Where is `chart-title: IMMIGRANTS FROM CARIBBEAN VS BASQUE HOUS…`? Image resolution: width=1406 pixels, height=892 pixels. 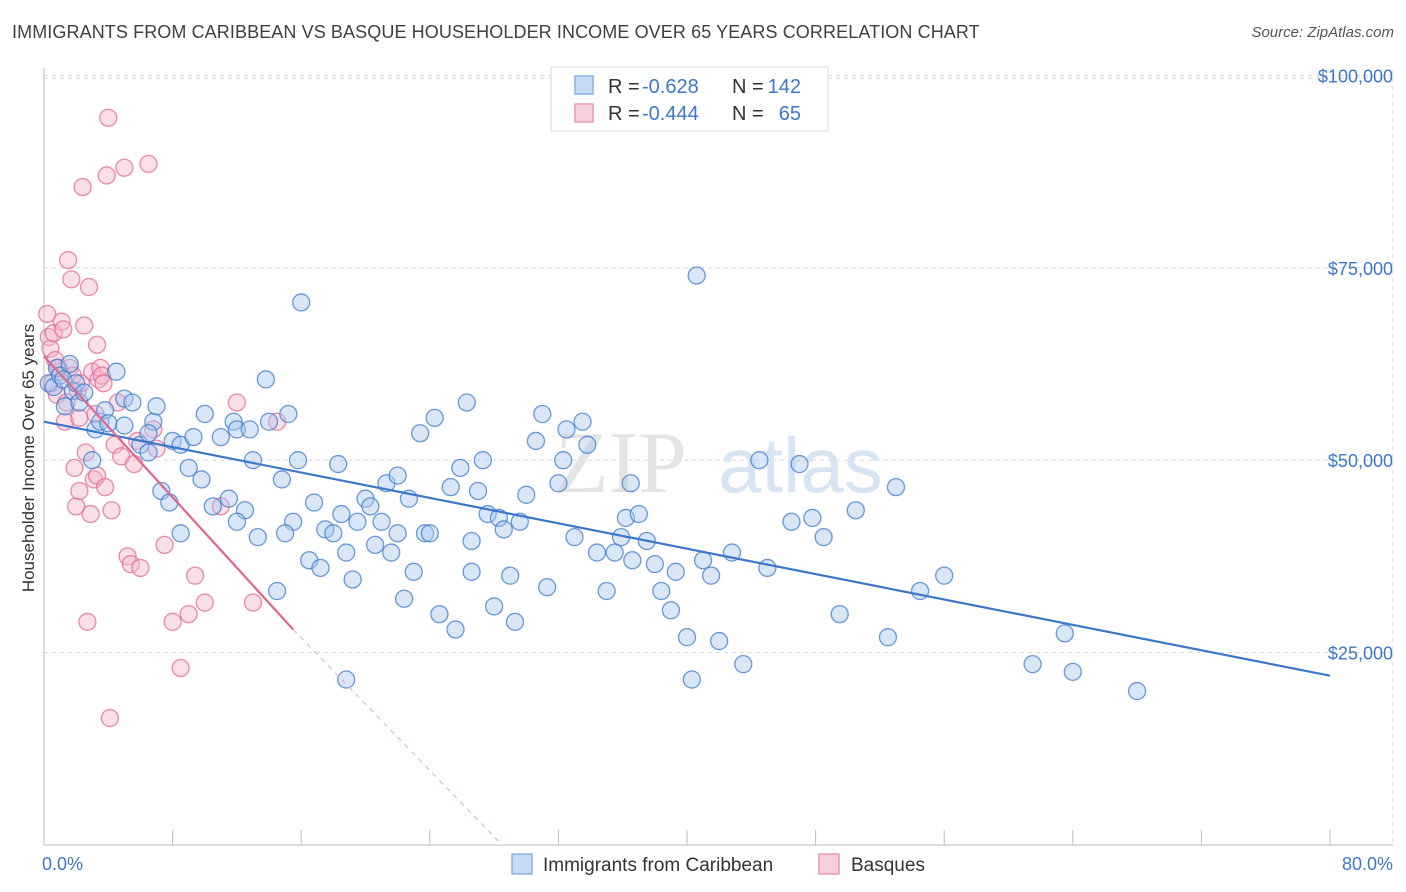
chart-title: IMMIGRANTS FROM CARIBBEAN VS BASQUE HOUS… is located at coordinates (496, 32).